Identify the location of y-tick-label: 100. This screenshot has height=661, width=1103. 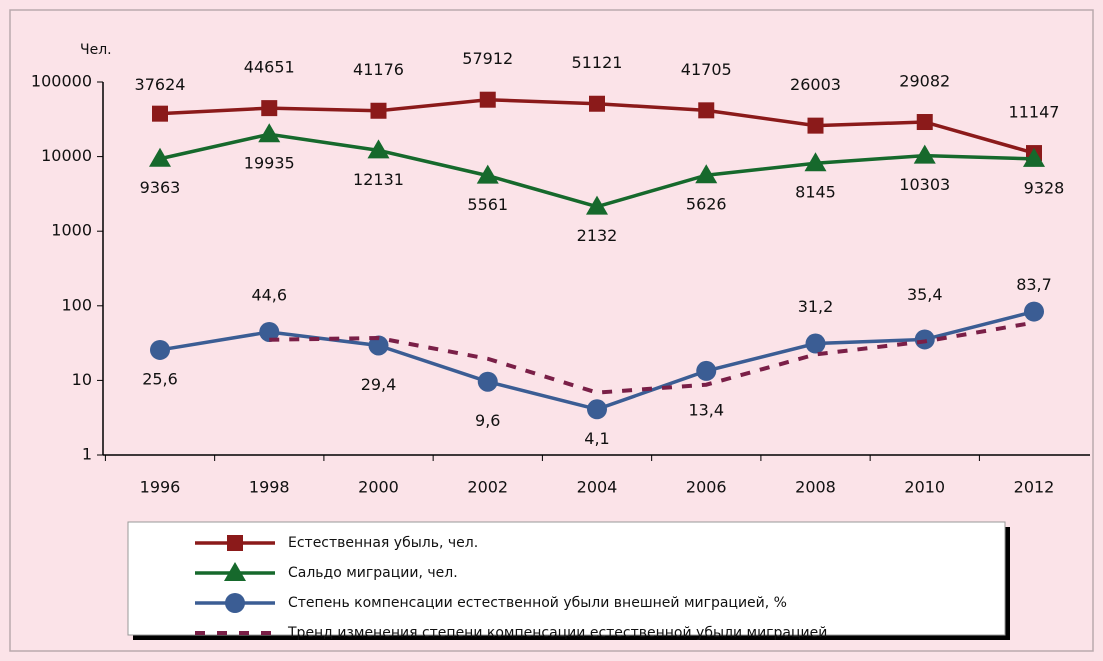
(76, 304).